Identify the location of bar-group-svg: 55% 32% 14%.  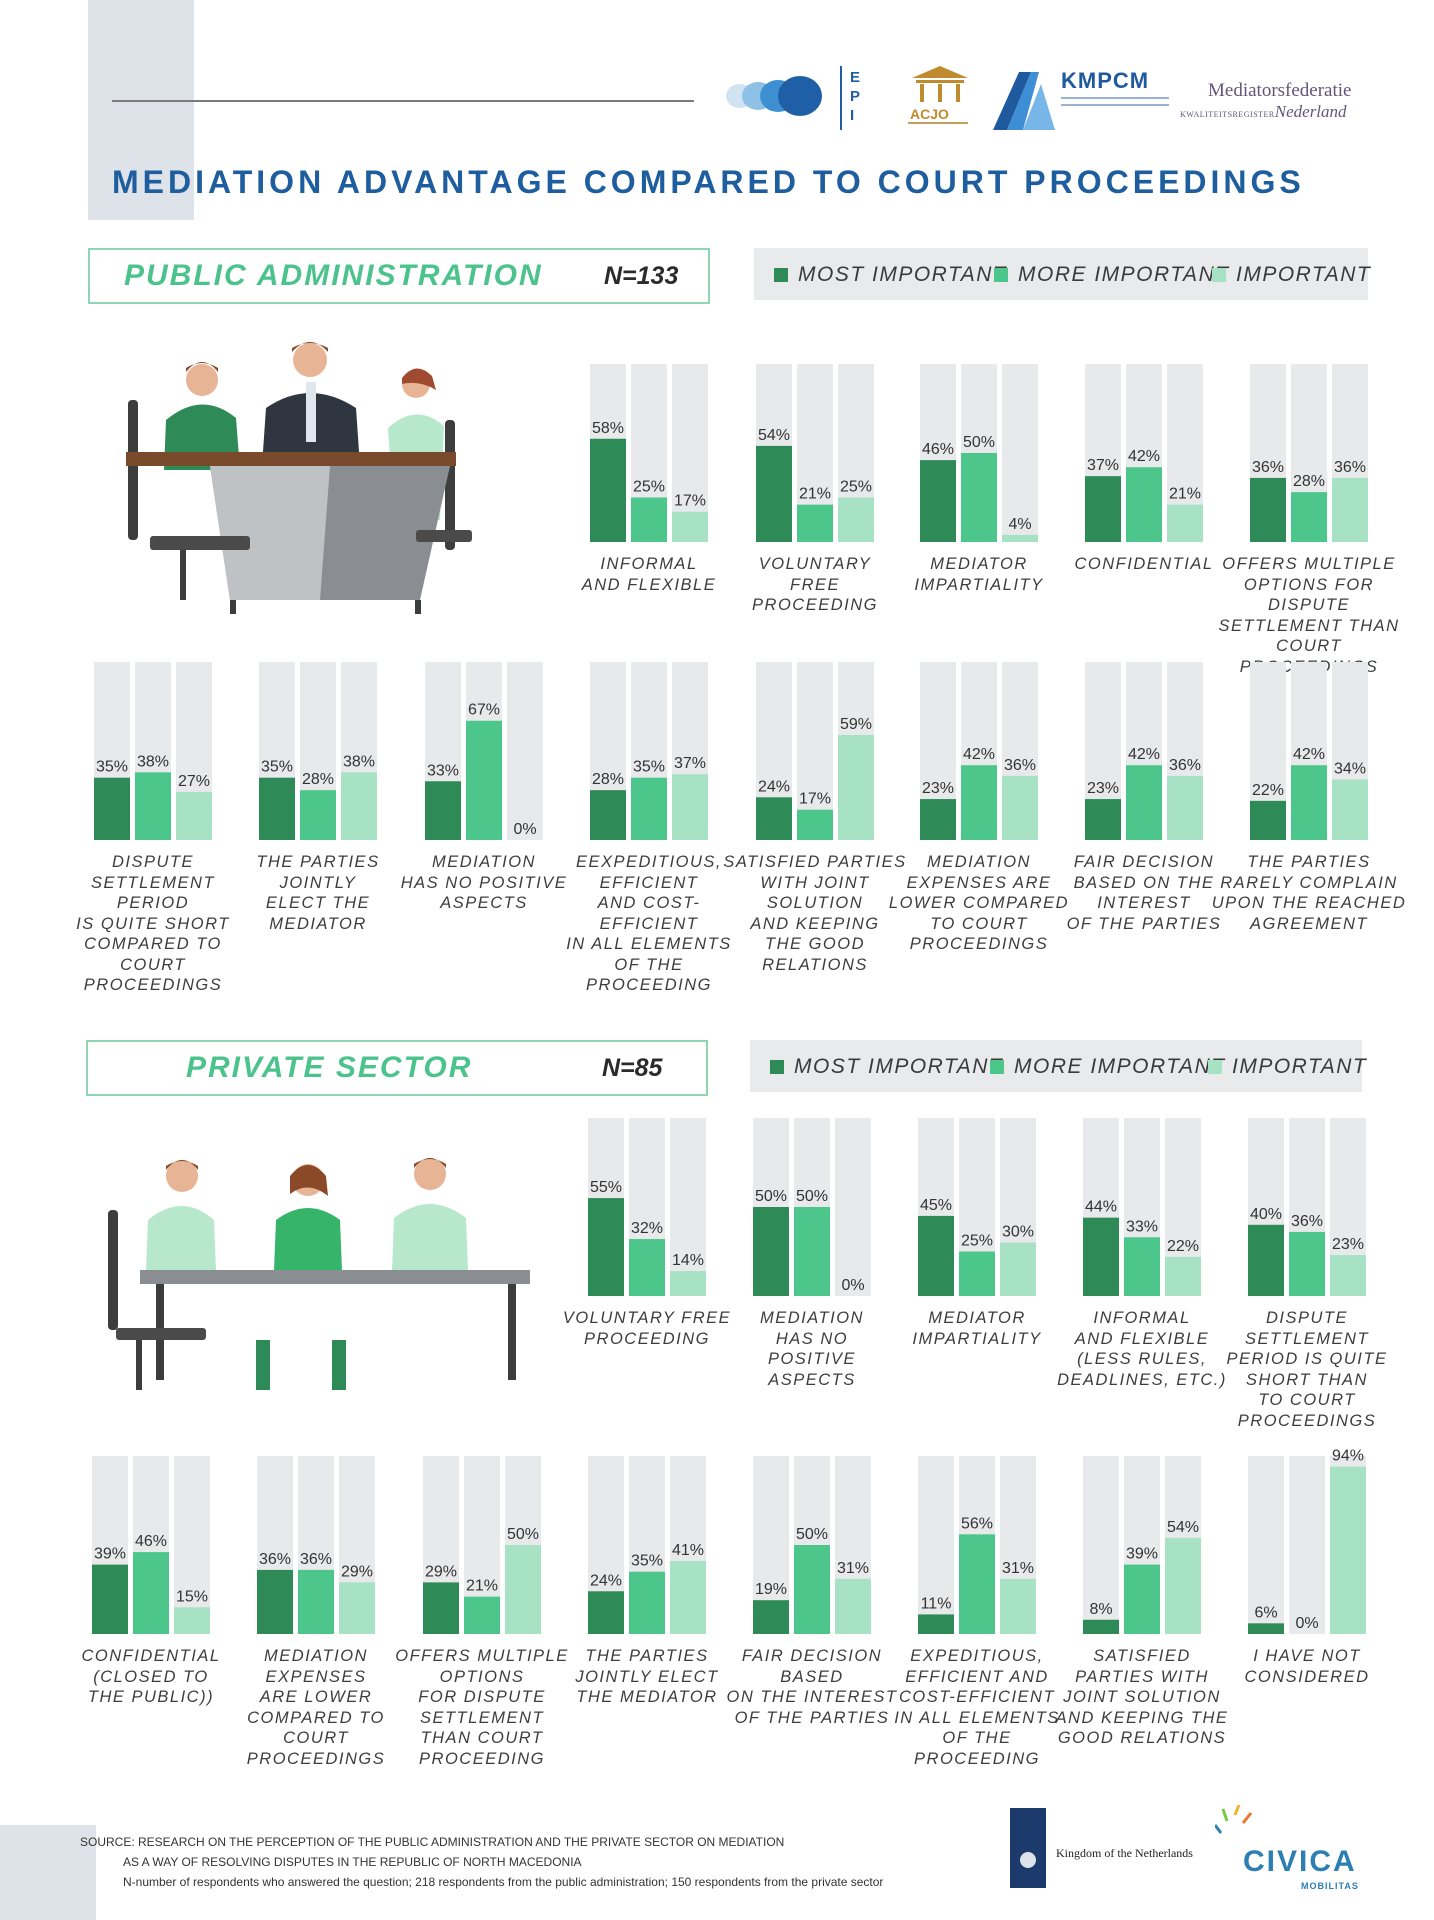
(647, 1207).